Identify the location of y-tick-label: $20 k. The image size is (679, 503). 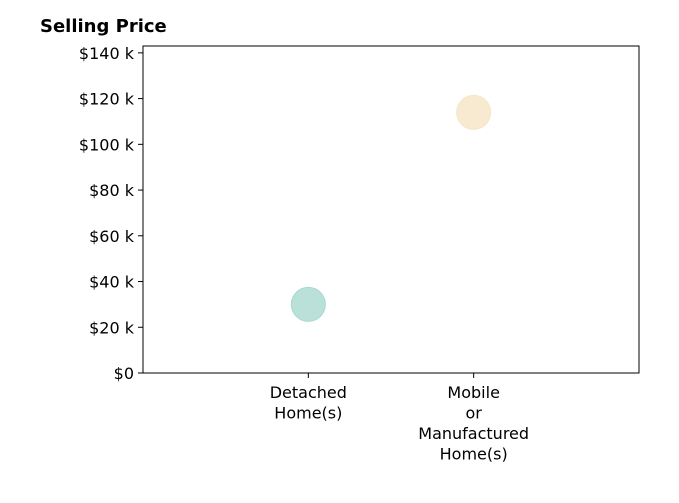
(112, 327).